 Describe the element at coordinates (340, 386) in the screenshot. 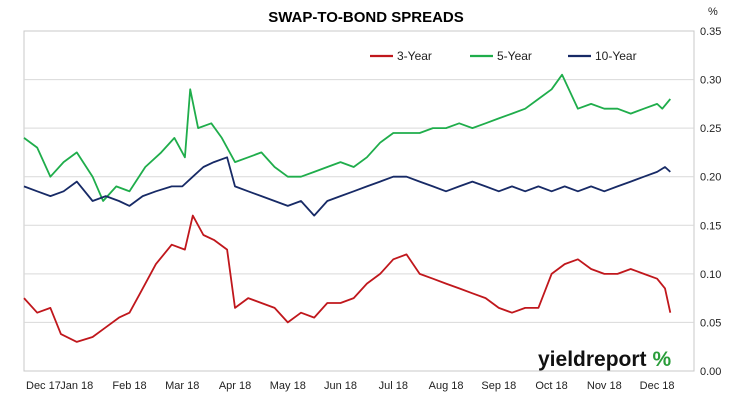

I see `x-tick-label: Jun 18` at that location.